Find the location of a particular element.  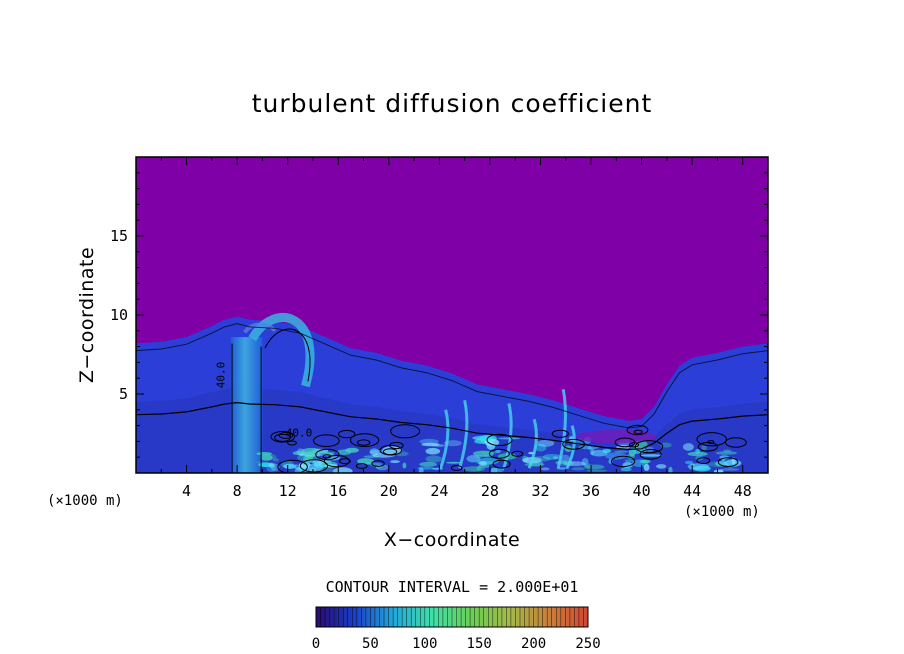

colorbar-tick-labels: 0 50 100 150 200 250 is located at coordinates (456, 644).